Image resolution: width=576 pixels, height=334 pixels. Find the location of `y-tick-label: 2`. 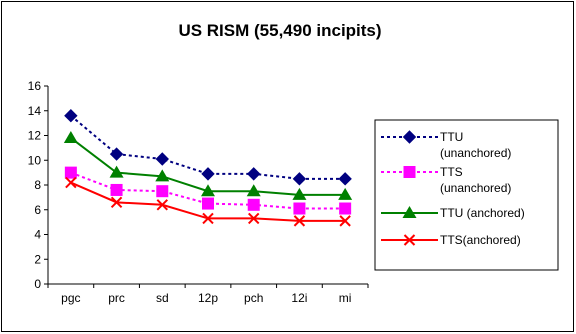

y-tick-label: 2 is located at coordinates (37, 259).